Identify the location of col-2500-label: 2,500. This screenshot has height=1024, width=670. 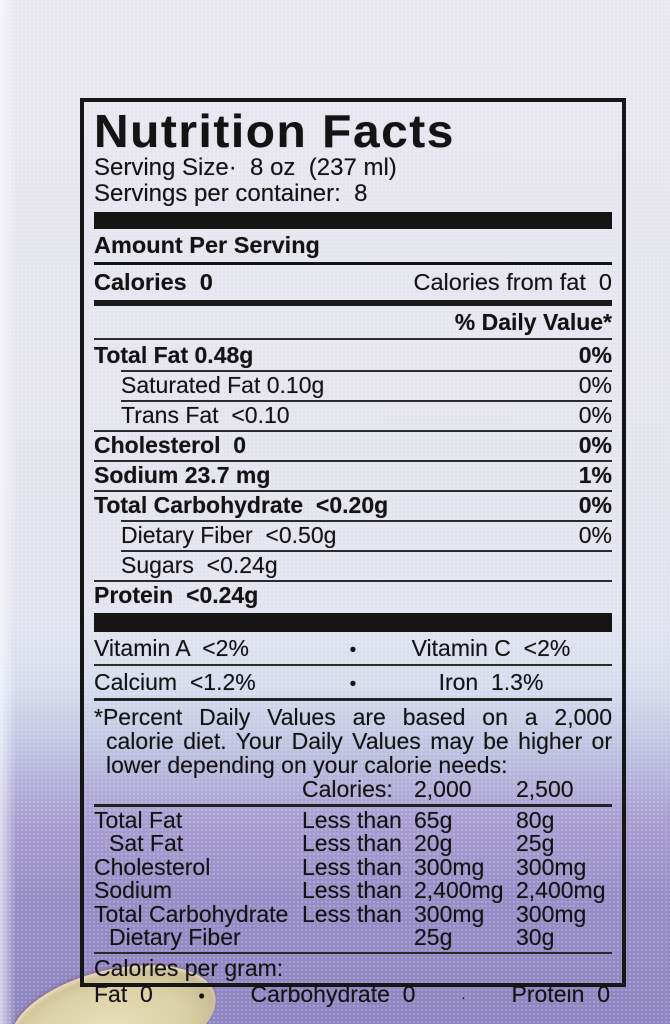
(545, 789).